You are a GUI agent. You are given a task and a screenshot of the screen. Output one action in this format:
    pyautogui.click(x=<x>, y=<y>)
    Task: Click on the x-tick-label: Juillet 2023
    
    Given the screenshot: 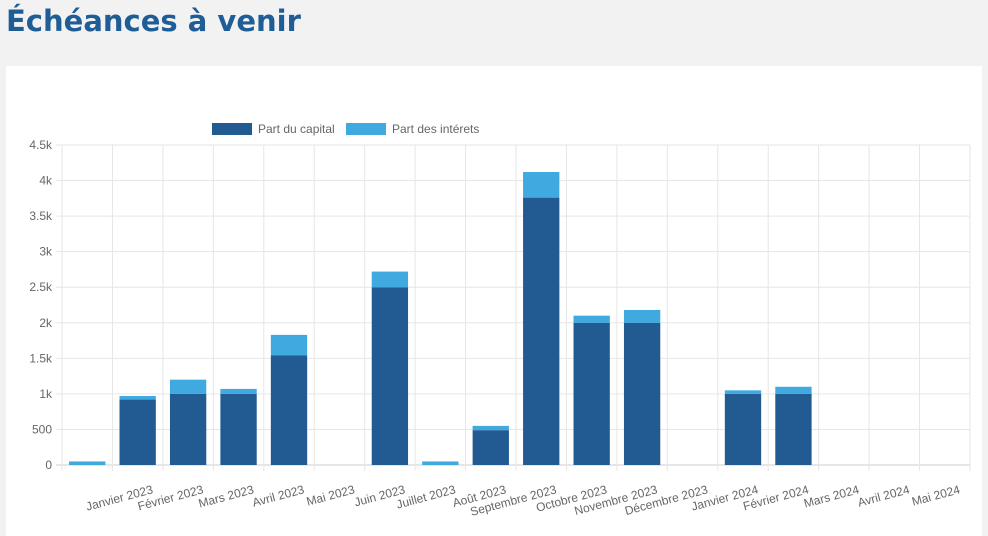 What is the action you would take?
    pyautogui.click(x=426, y=496)
    